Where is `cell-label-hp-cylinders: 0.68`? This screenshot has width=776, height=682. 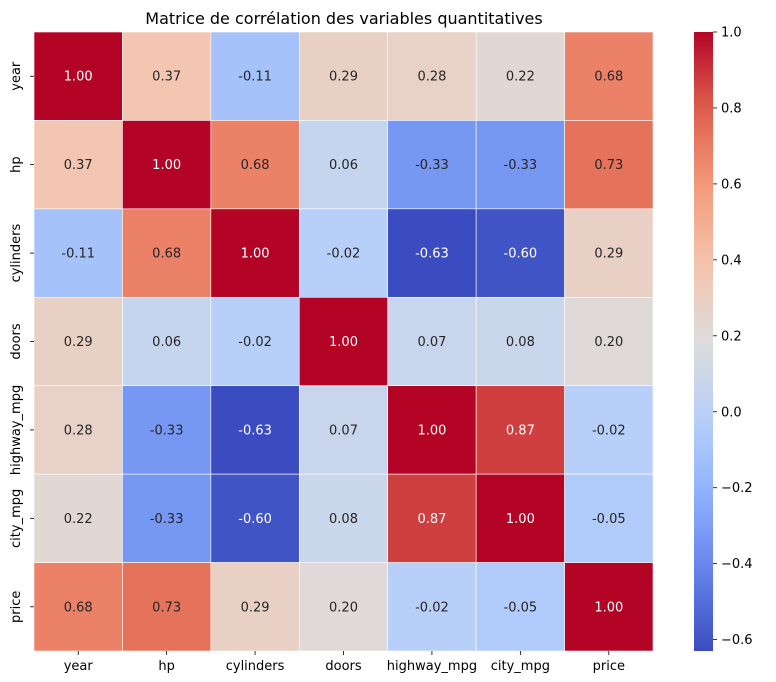 cell-label-hp-cylinders: 0.68 is located at coordinates (255, 165).